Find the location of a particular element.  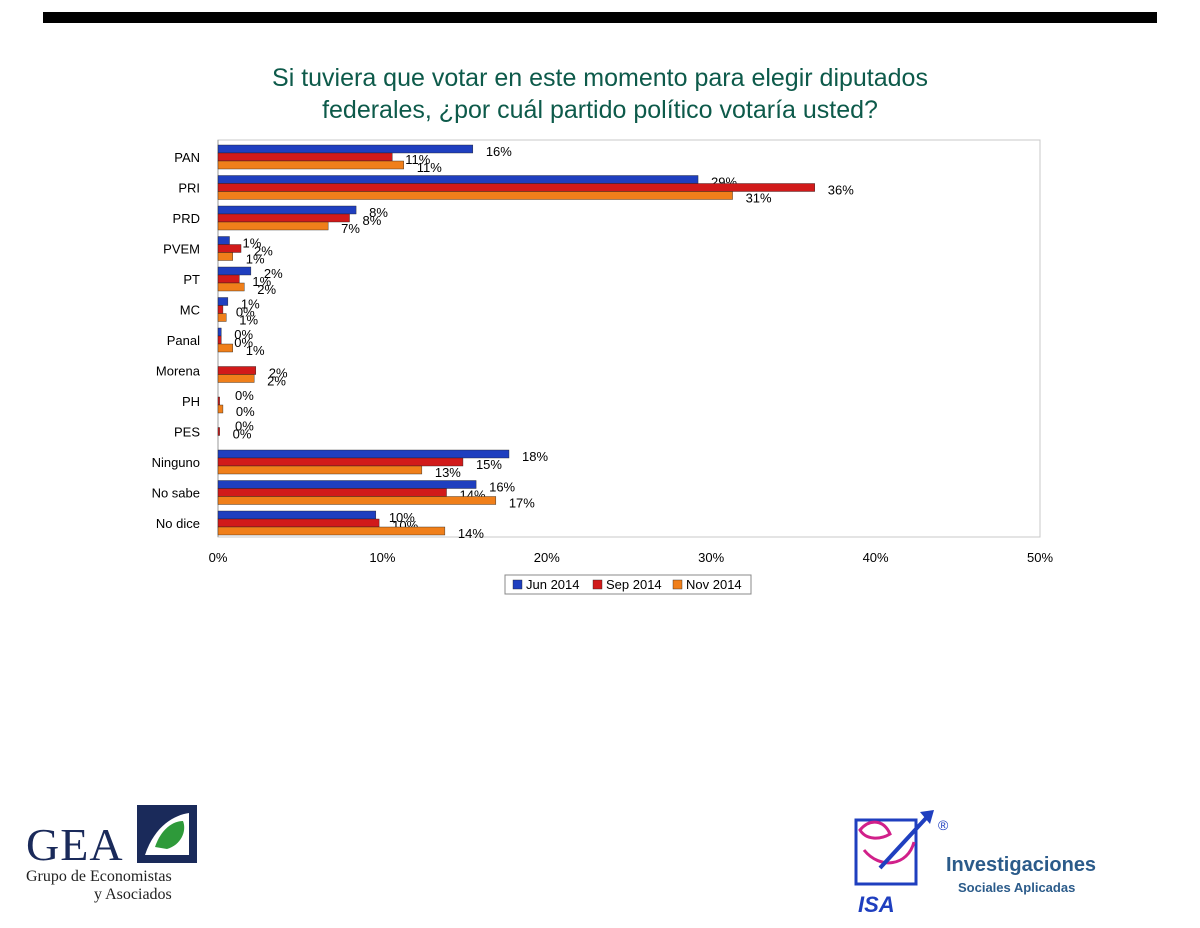

data-label: 13% is located at coordinates (448, 472).